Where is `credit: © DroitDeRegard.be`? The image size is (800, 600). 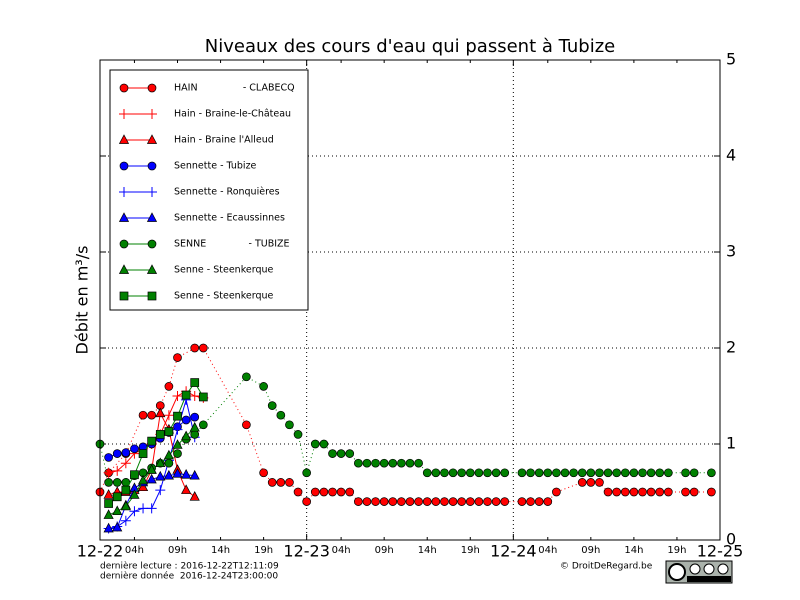 credit: © DroitDeRegard.be is located at coordinates (606, 567).